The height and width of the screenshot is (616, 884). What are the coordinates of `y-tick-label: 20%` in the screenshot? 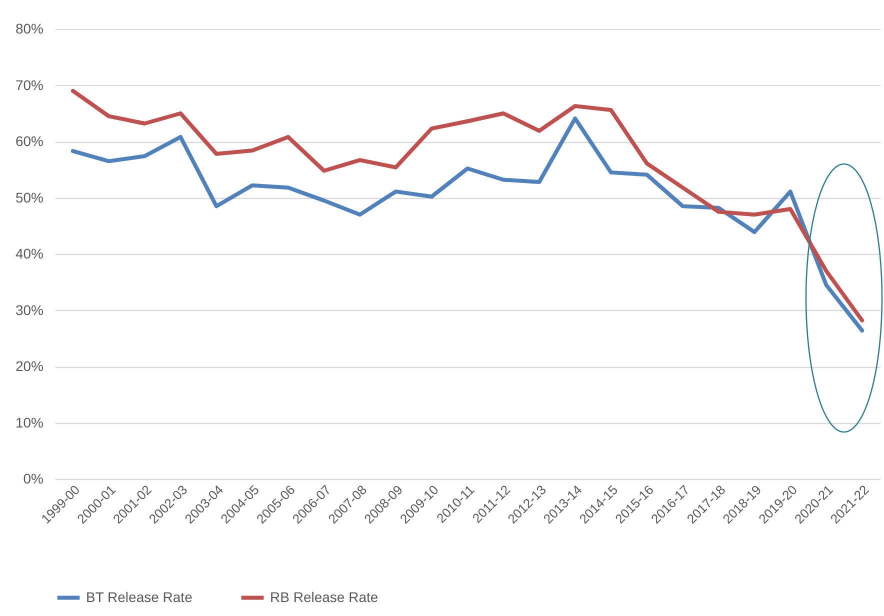 It's located at (29, 366).